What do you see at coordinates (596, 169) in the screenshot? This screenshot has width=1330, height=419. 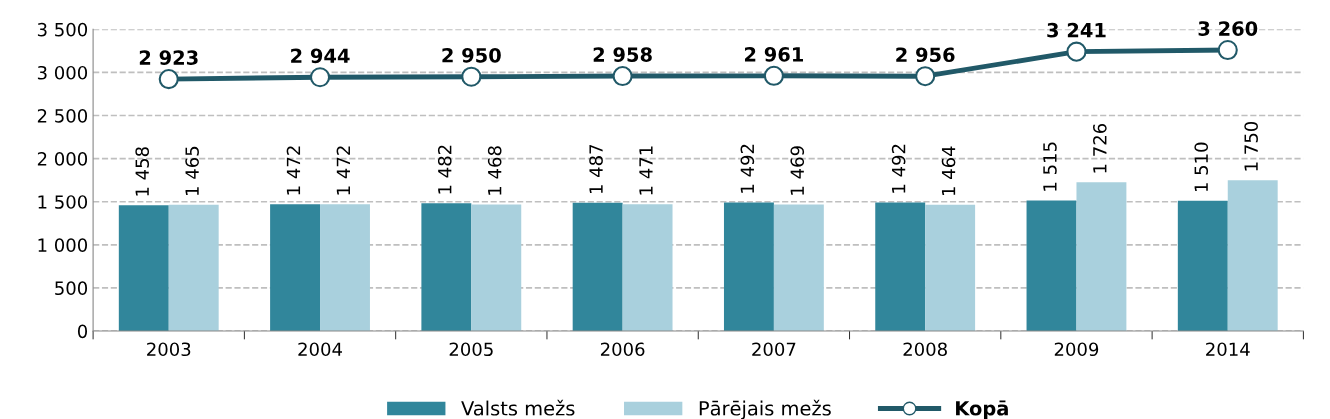 I see `data-label: 1 487` at bounding box center [596, 169].